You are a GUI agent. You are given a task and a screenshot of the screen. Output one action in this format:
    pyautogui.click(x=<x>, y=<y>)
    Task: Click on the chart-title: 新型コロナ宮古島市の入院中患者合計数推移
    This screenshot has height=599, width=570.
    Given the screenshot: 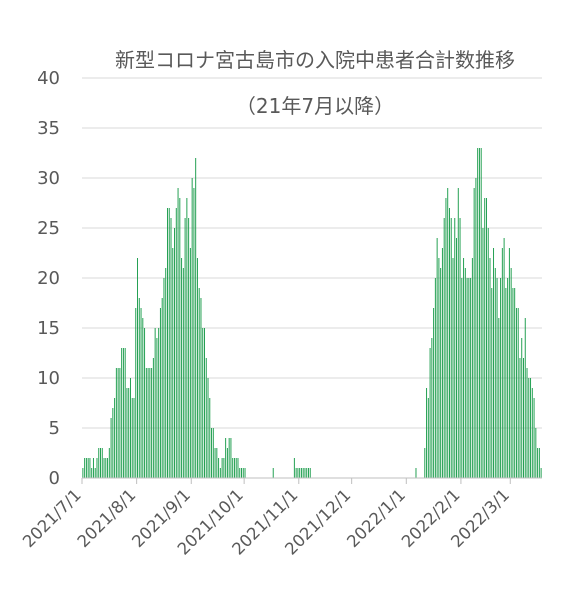 What is the action you would take?
    pyautogui.click(x=315, y=60)
    